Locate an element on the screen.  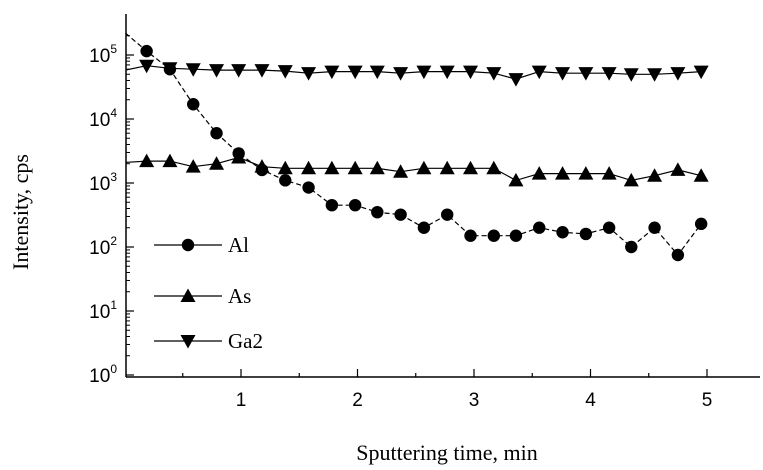
y-tick-label: 10³ is located at coordinates (103, 182).